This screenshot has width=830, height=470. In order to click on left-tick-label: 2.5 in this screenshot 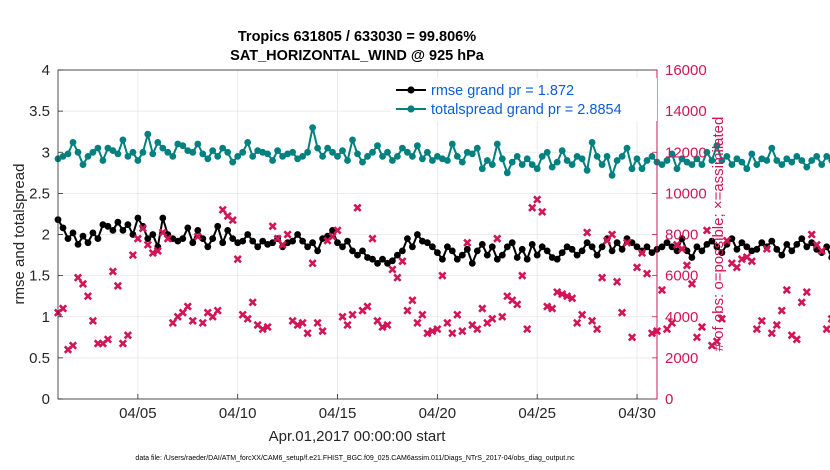, I will do `click(39, 193)`.